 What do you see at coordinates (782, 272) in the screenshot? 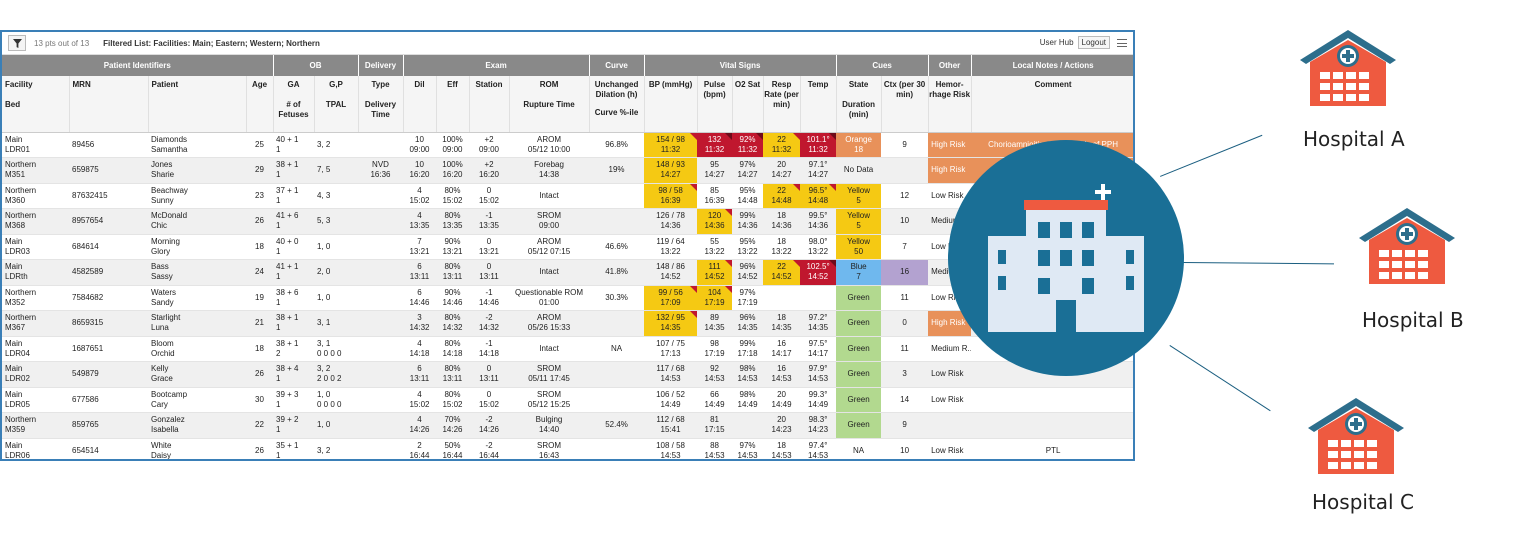
I see `cell-rr: 22 14:52` at bounding box center [782, 272].